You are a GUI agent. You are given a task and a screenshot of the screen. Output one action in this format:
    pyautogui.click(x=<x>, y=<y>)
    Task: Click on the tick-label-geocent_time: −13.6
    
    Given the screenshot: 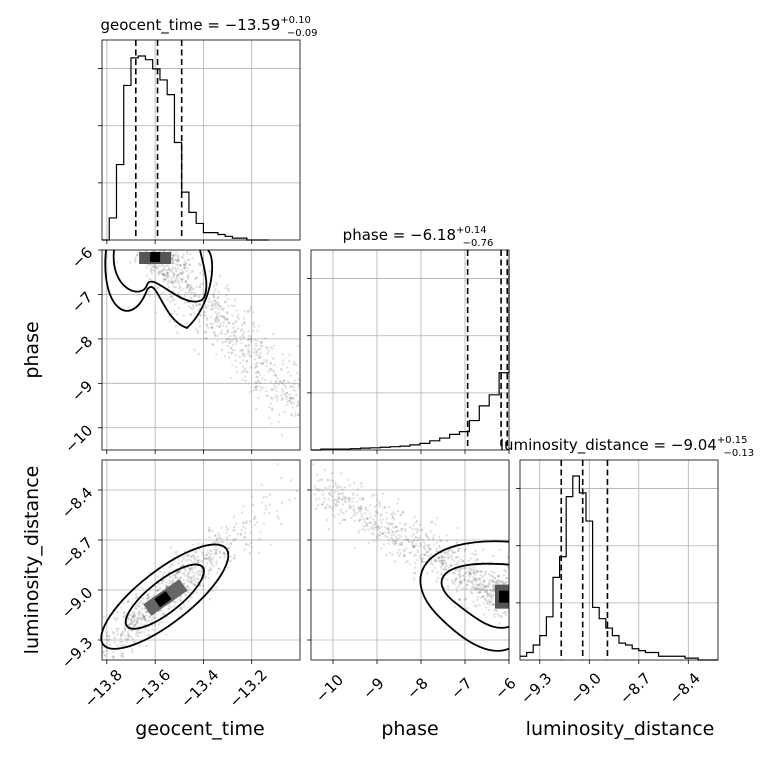 What is the action you would take?
    pyautogui.click(x=151, y=688)
    